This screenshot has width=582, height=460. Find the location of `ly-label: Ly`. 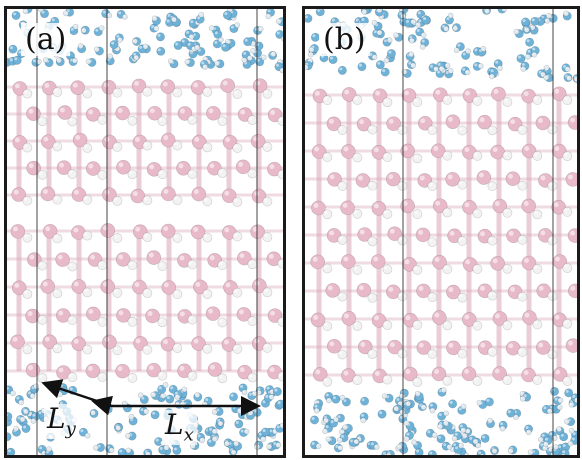

ly-label: Ly is located at coordinates (61, 421).